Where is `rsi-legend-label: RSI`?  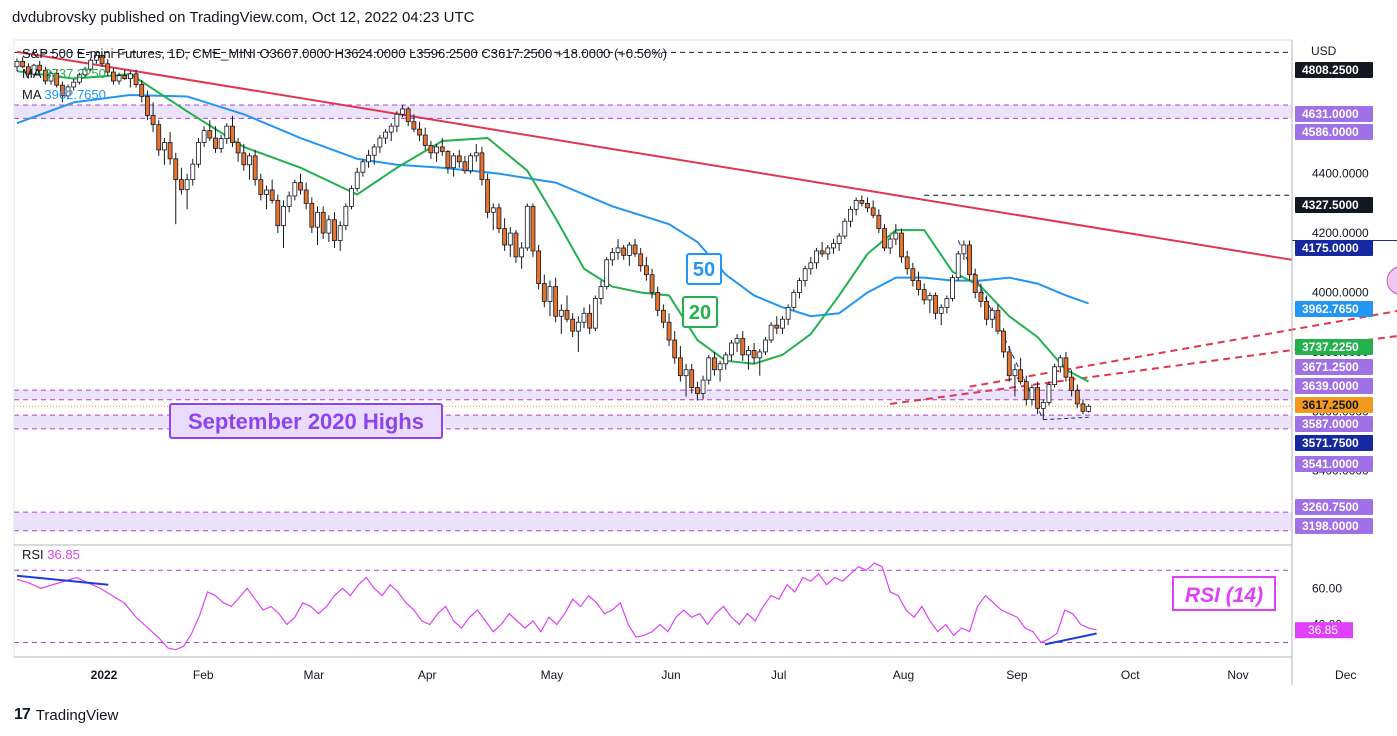
rsi-legend-label: RSI is located at coordinates (33, 554).